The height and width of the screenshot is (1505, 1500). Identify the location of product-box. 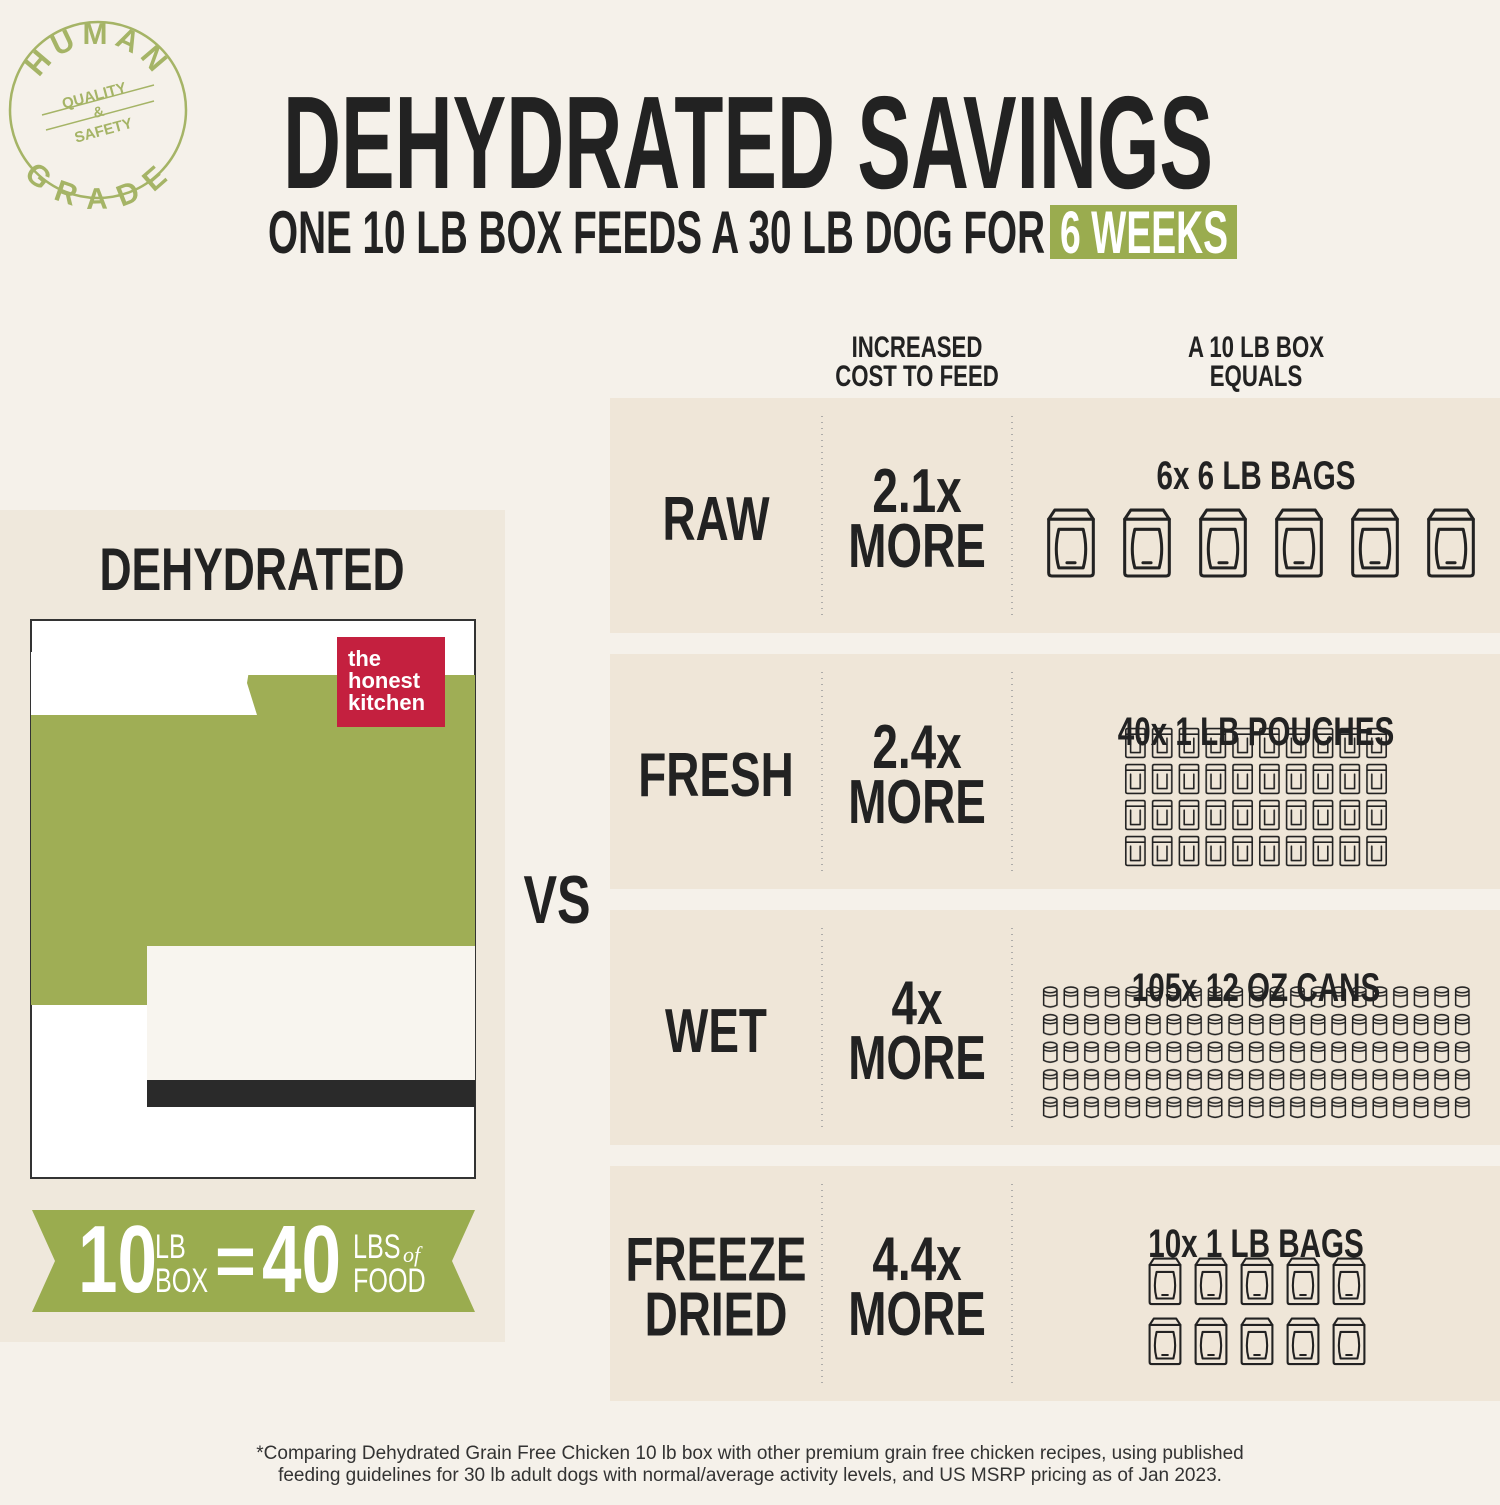
(253, 899).